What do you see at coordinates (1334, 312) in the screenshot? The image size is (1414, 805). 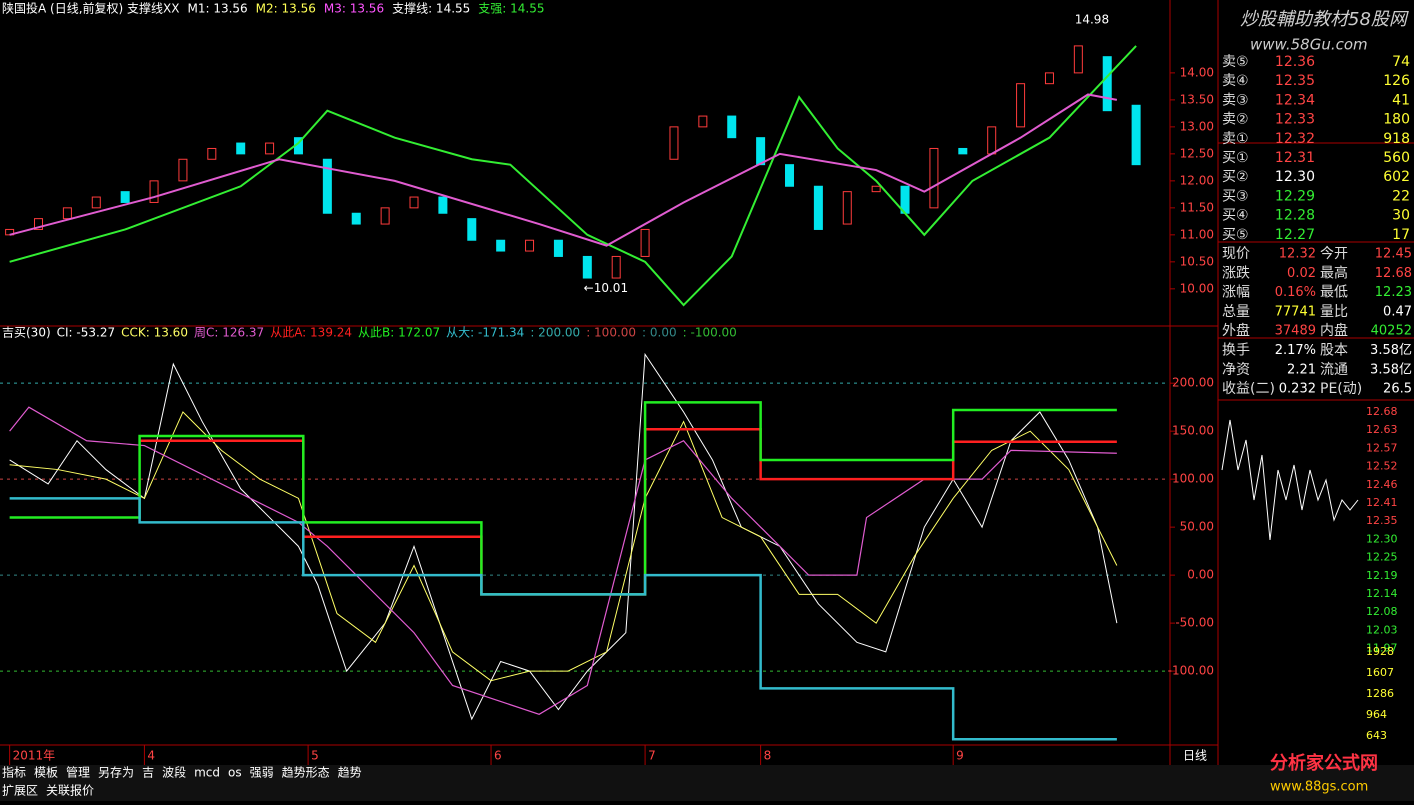 I see `stat-label: 量比` at bounding box center [1334, 312].